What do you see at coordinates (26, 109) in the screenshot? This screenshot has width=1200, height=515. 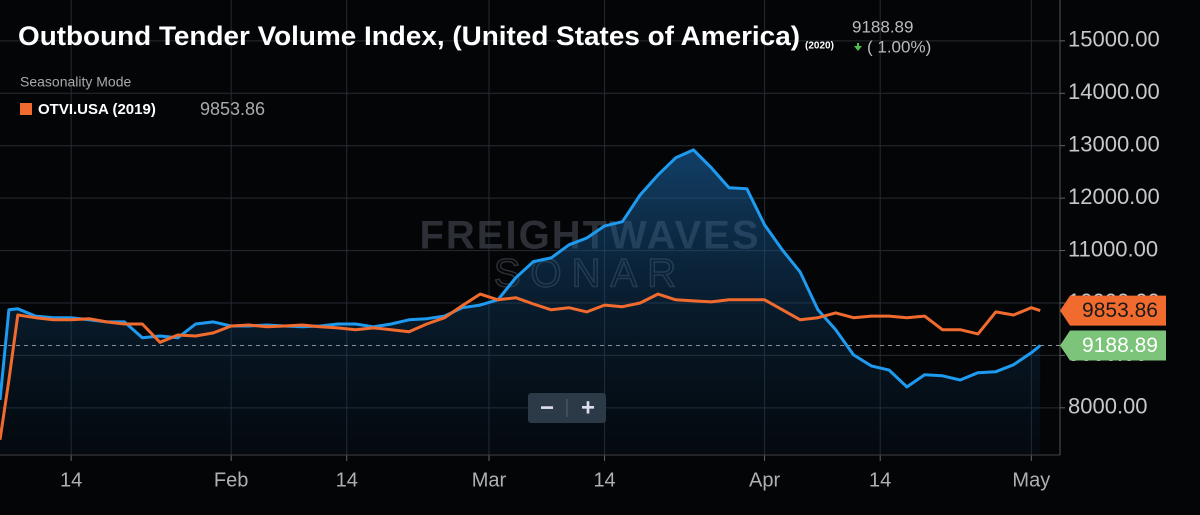 I see `legend-swatch` at bounding box center [26, 109].